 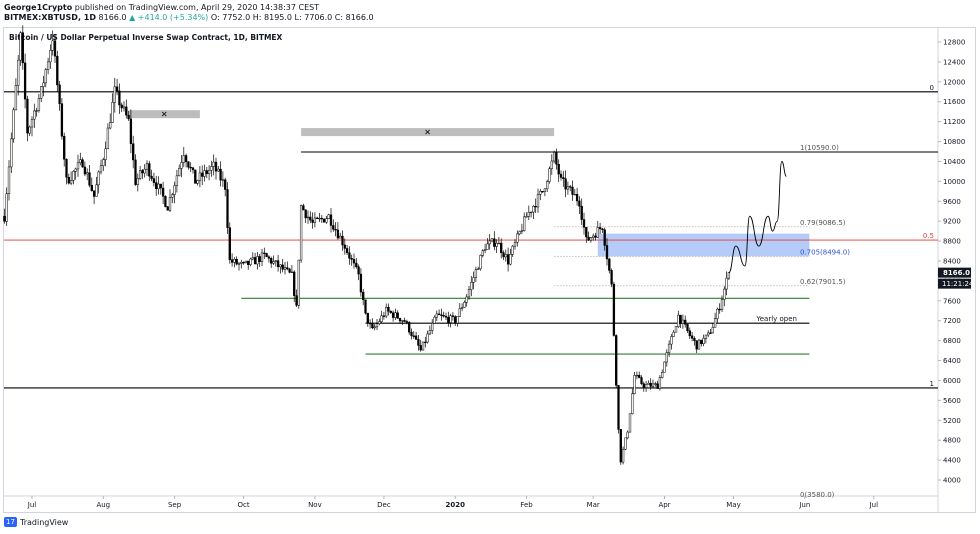 I want to click on price-tick-label: 8400, so click(x=952, y=262).